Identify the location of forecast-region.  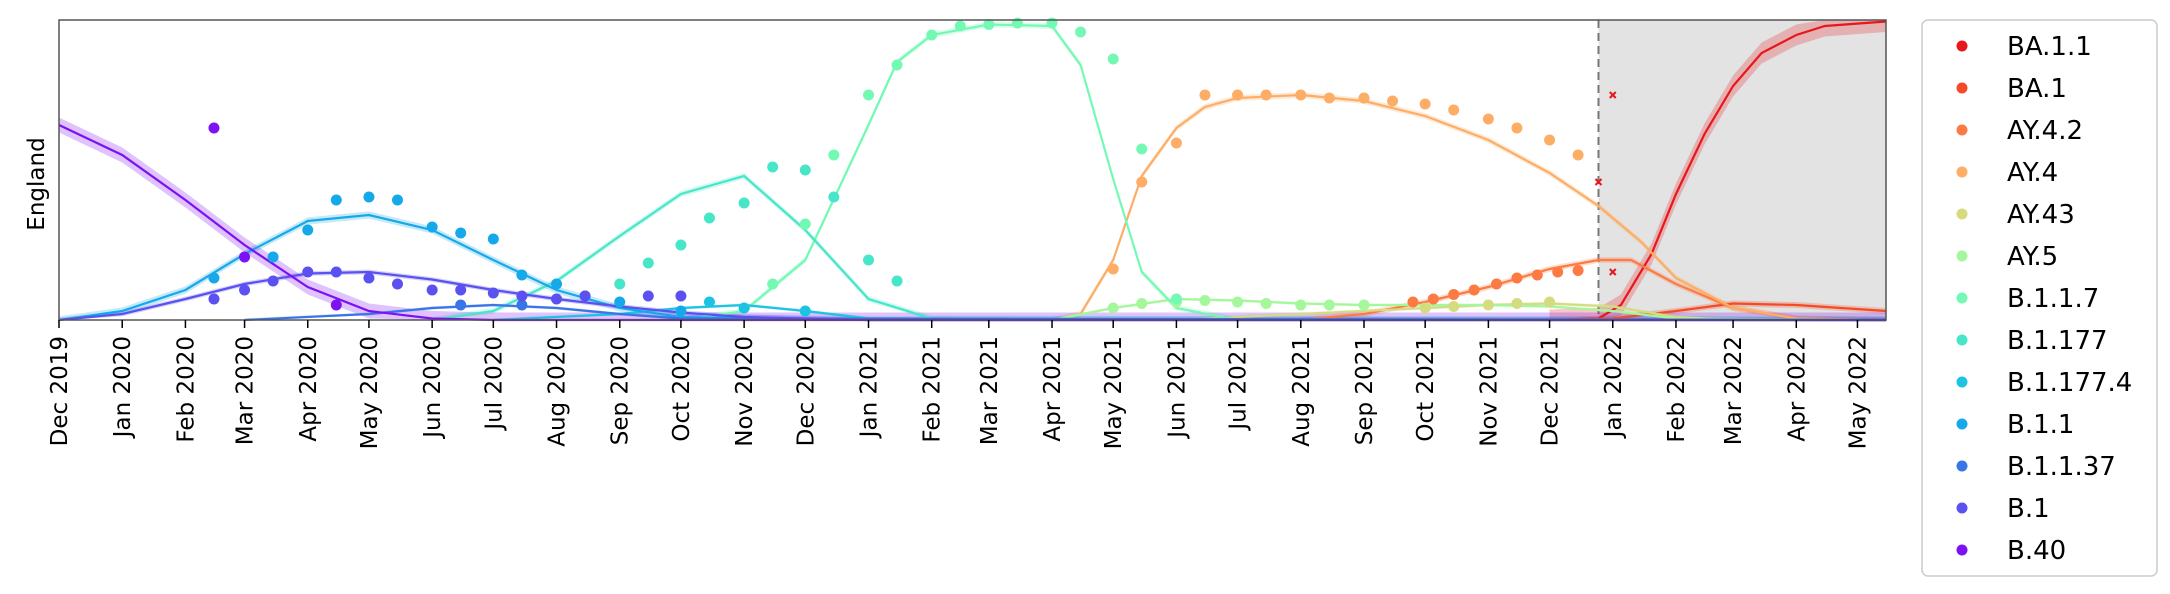
(1741, 170).